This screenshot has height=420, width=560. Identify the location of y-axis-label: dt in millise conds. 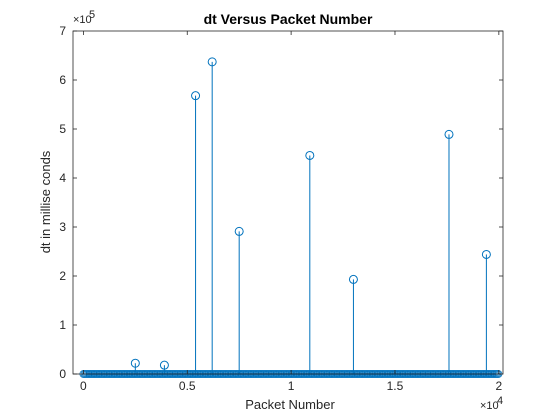
(45, 201).